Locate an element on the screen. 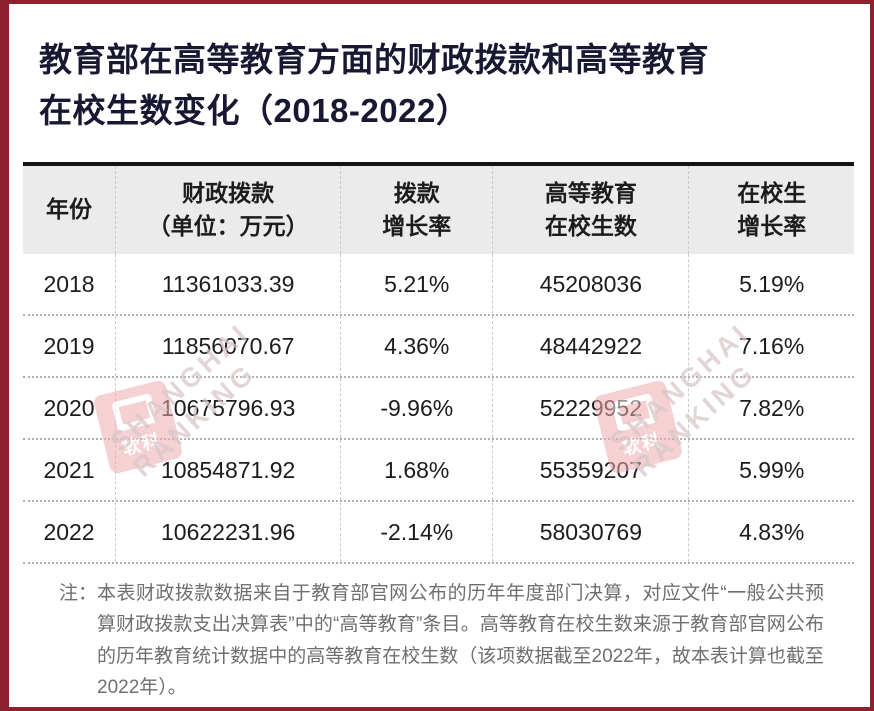 The width and height of the screenshot is (874, 711). cell-funding-growth: 5.21% is located at coordinates (417, 284).